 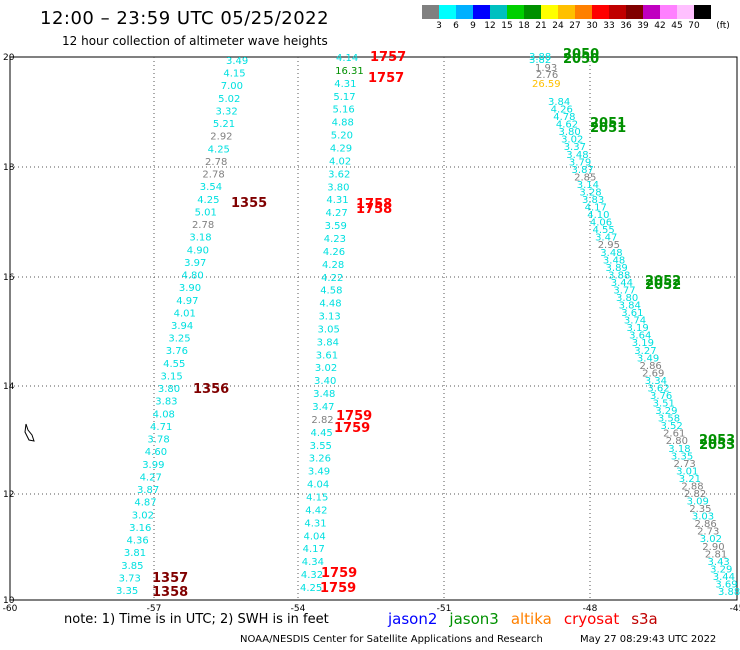 What do you see at coordinates (232, 86) in the screenshot?
I see `track-label: 7.00` at bounding box center [232, 86].